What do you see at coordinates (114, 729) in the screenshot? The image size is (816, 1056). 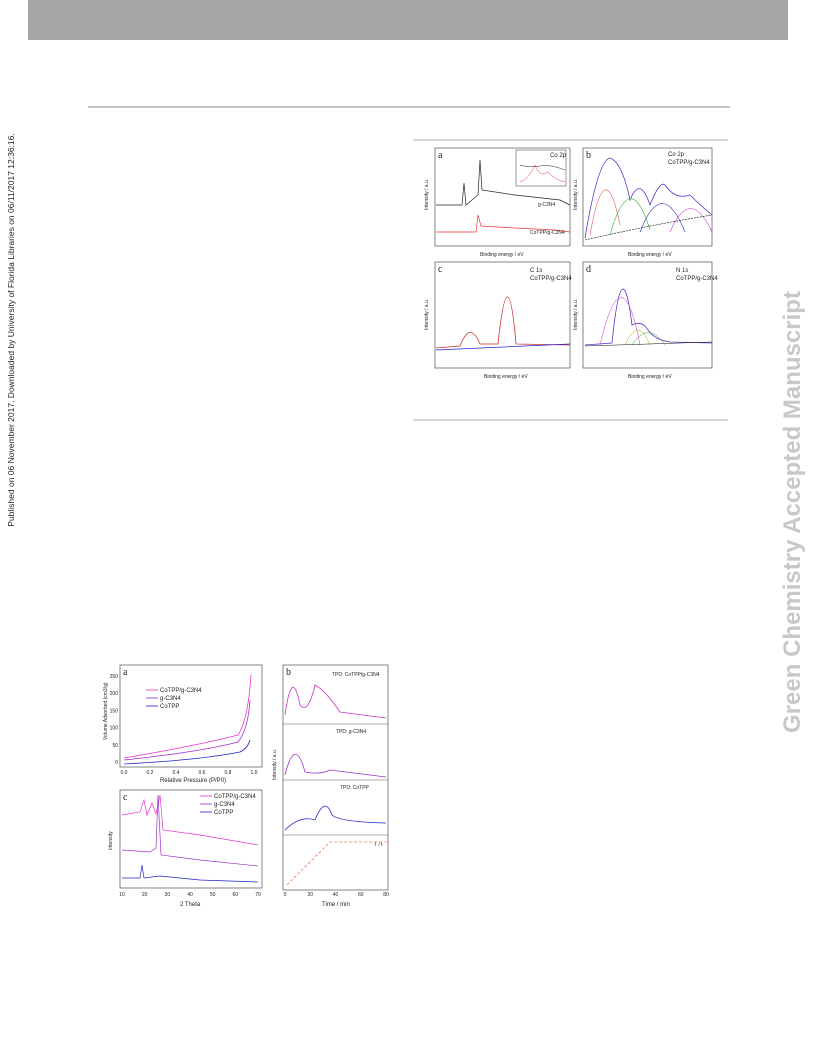 I see `tick-label: 100` at bounding box center [114, 729].